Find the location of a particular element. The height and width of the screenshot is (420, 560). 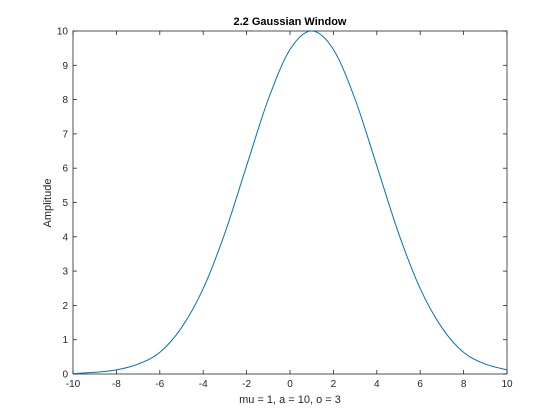

y-tick-label: 1 is located at coordinates (65, 340).